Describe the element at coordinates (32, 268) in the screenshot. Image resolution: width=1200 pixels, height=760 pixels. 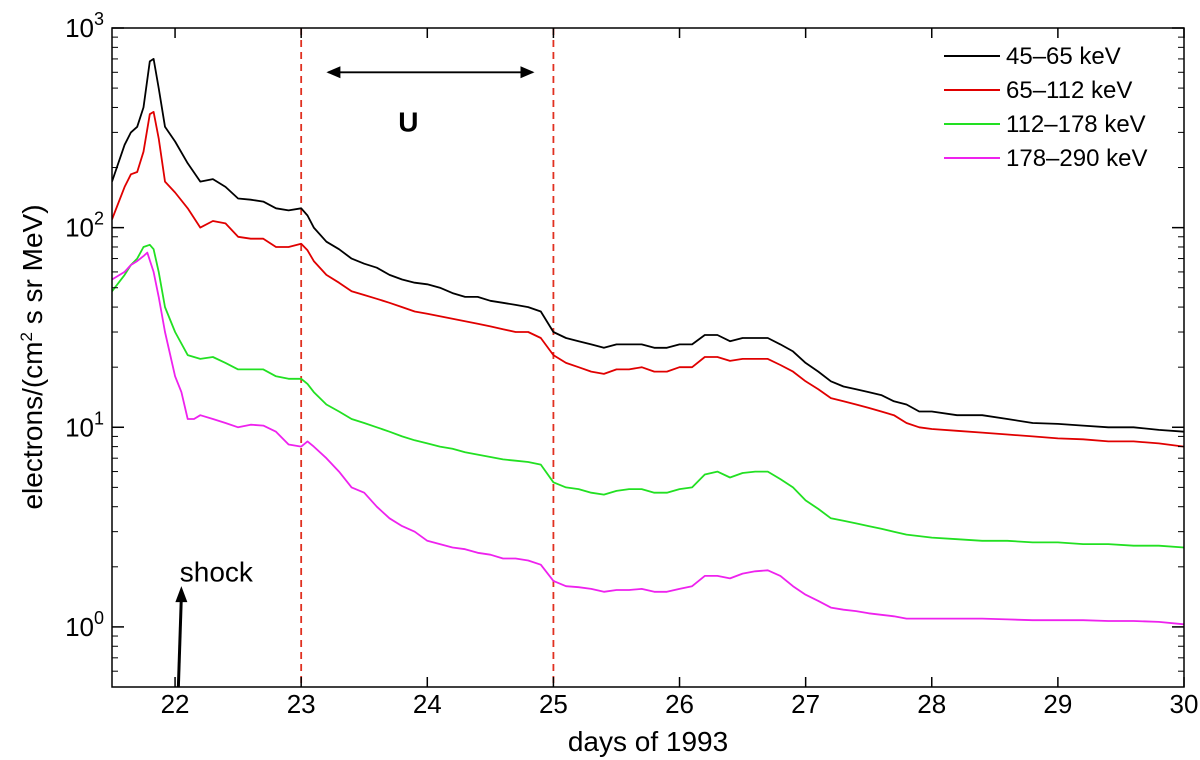
I see `y-axis-title-rest: s sr MeV)` at that location.